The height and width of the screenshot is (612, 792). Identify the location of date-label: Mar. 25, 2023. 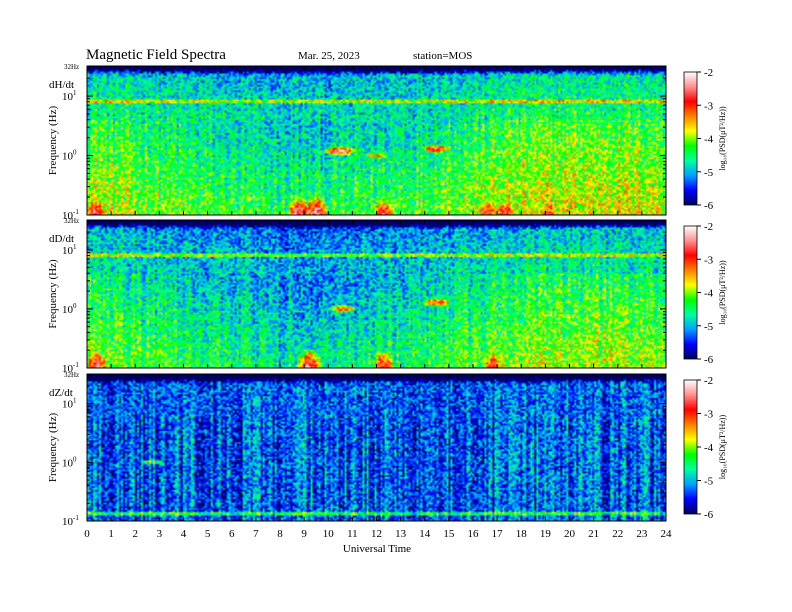
(329, 56).